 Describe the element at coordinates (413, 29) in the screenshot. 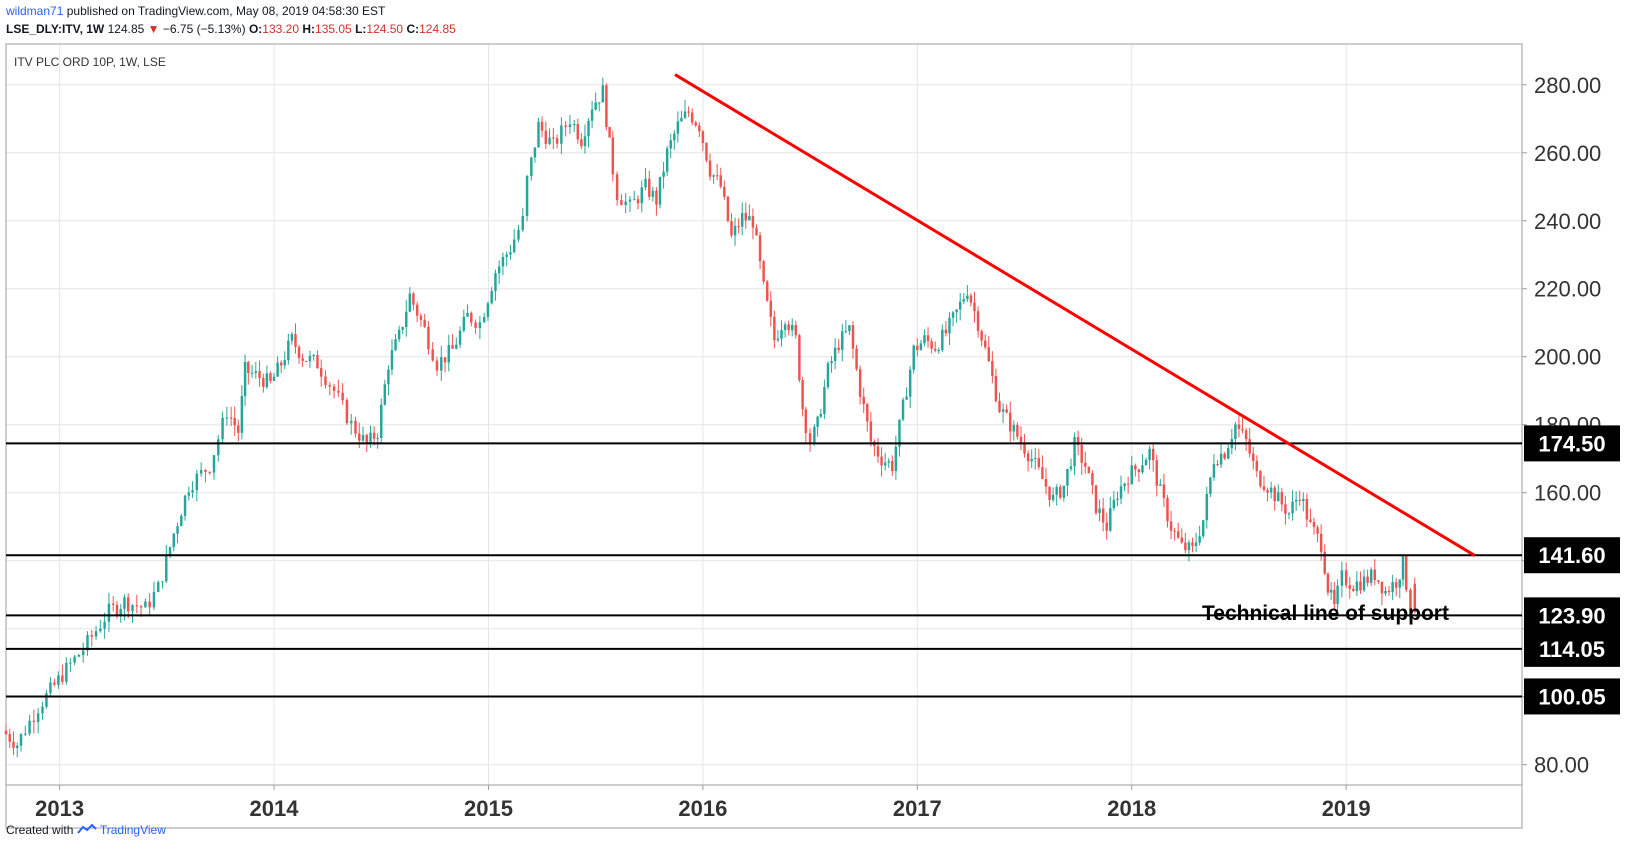

I see `close-label: C:` at that location.